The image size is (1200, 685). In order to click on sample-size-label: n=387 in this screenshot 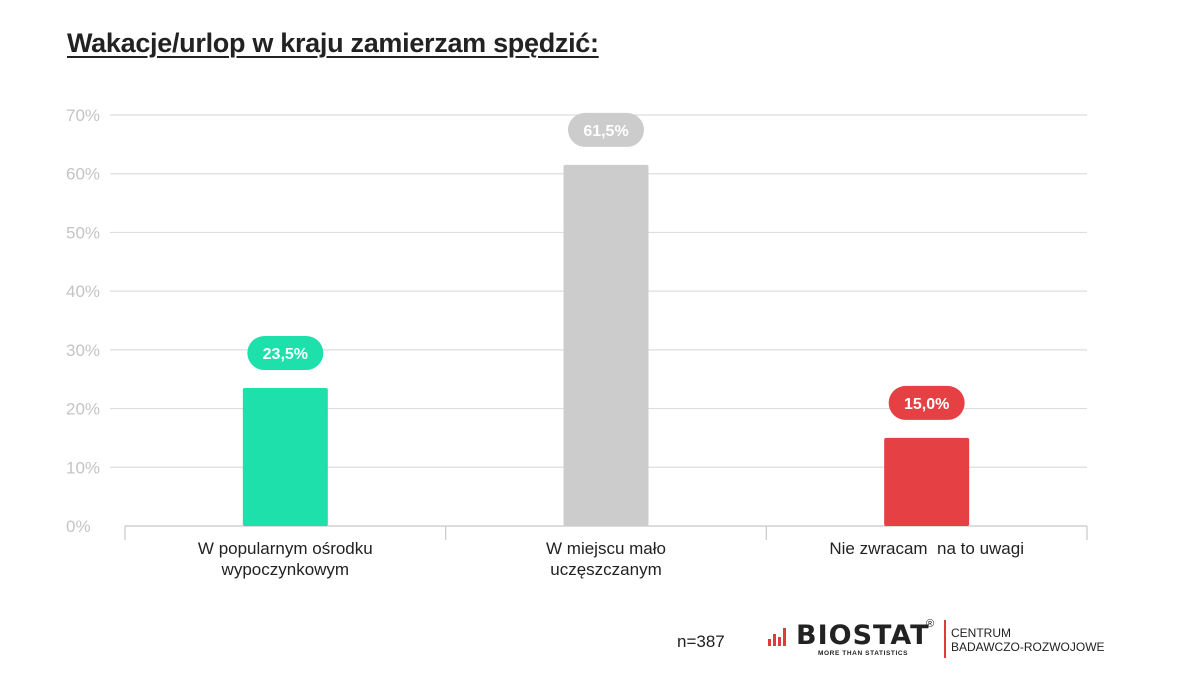, I will do `click(701, 641)`.